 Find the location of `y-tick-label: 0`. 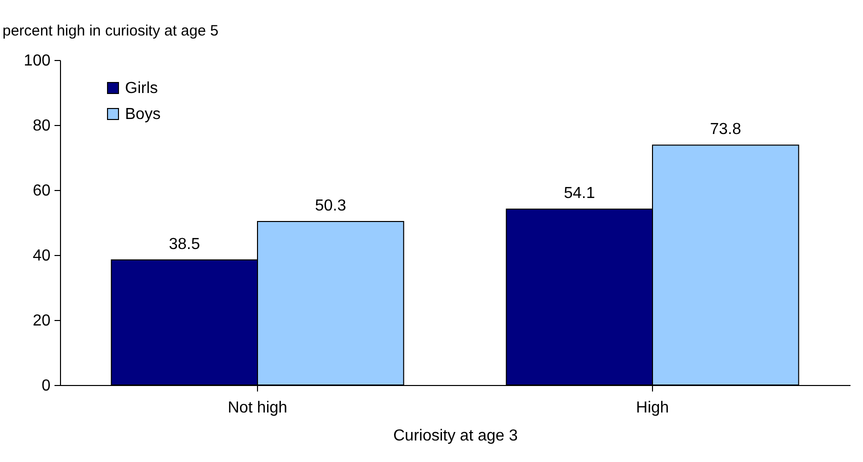

y-tick-label: 0 is located at coordinates (46, 386).